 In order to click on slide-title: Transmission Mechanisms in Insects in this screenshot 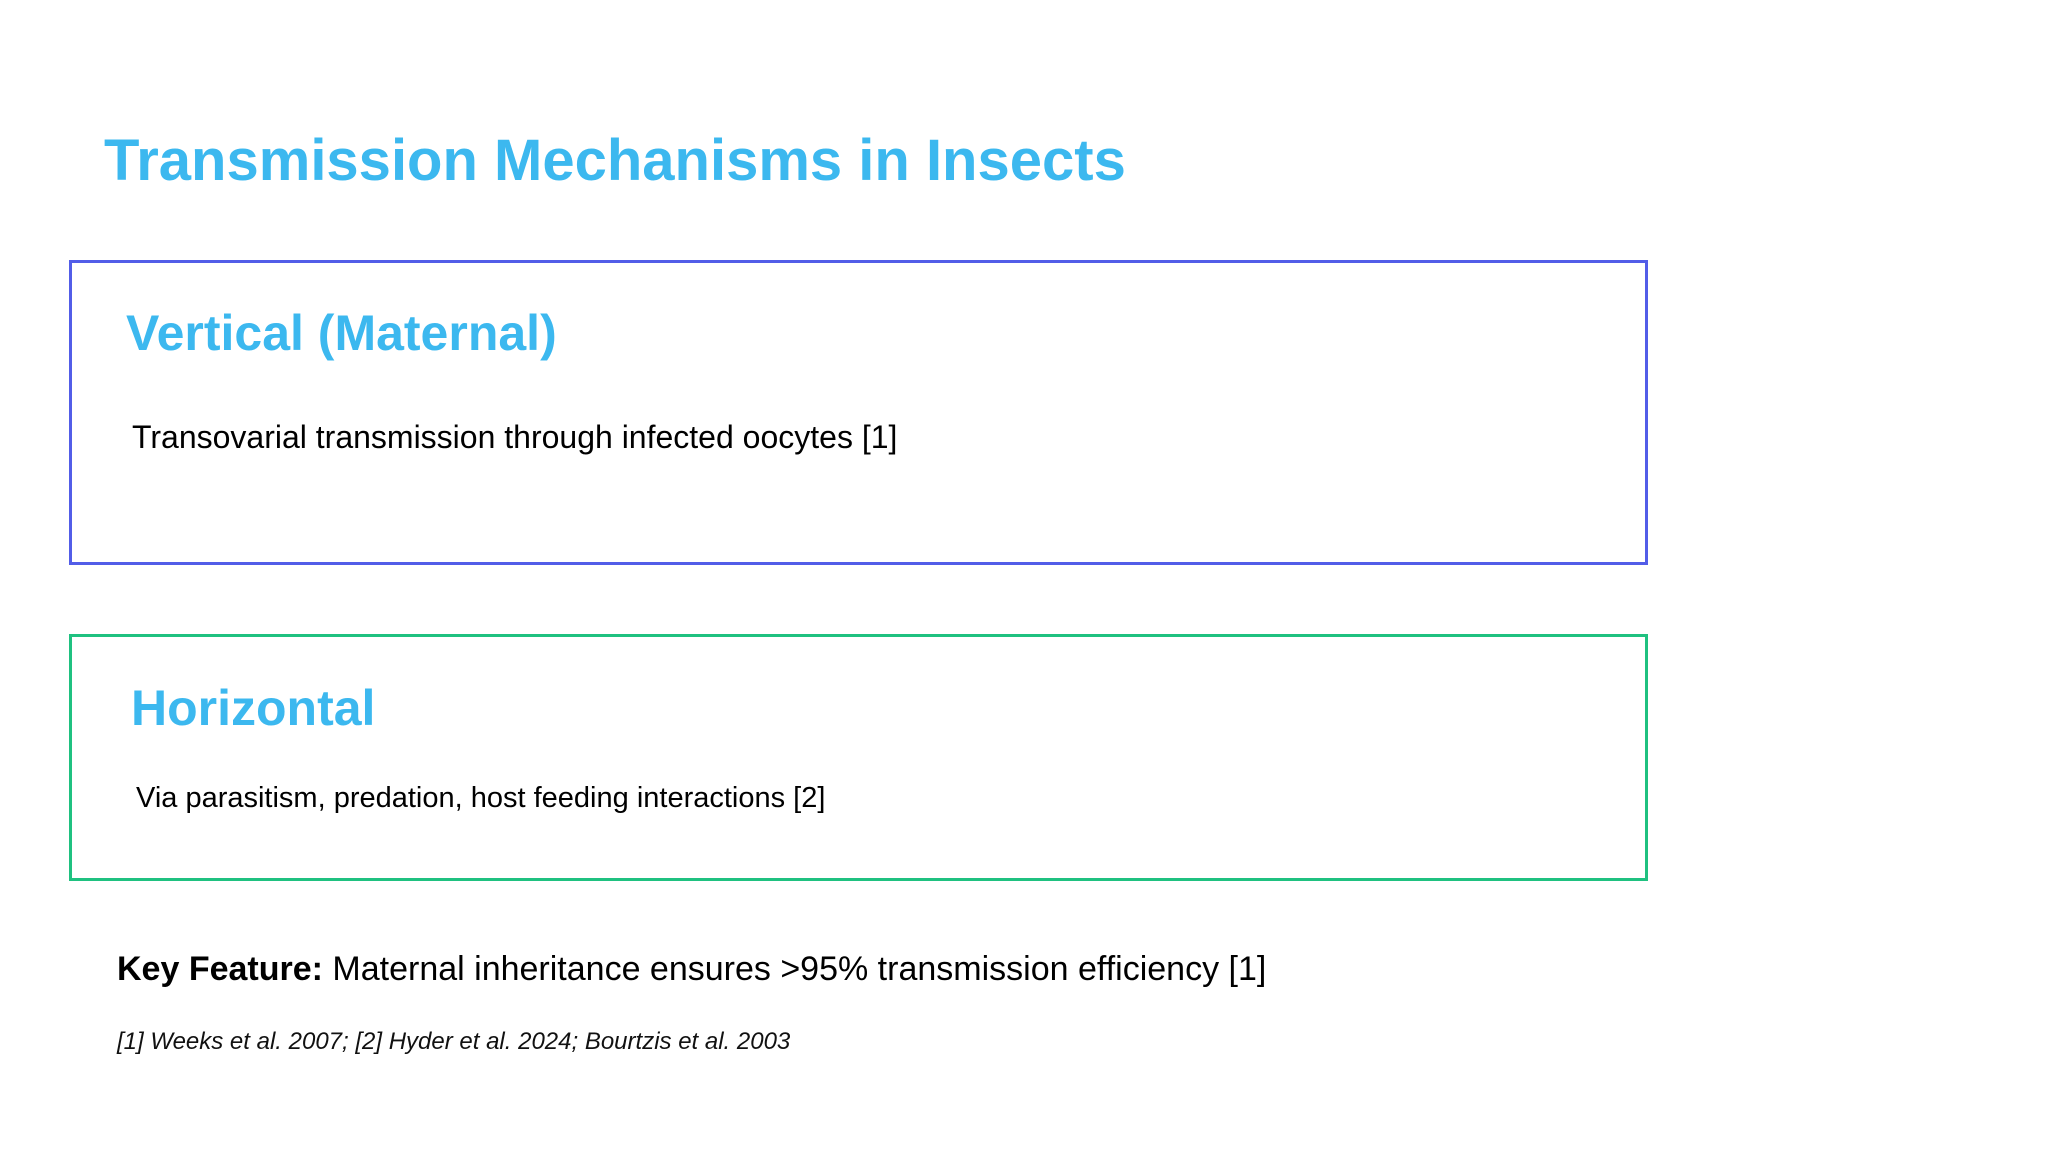, I will do `click(615, 160)`.